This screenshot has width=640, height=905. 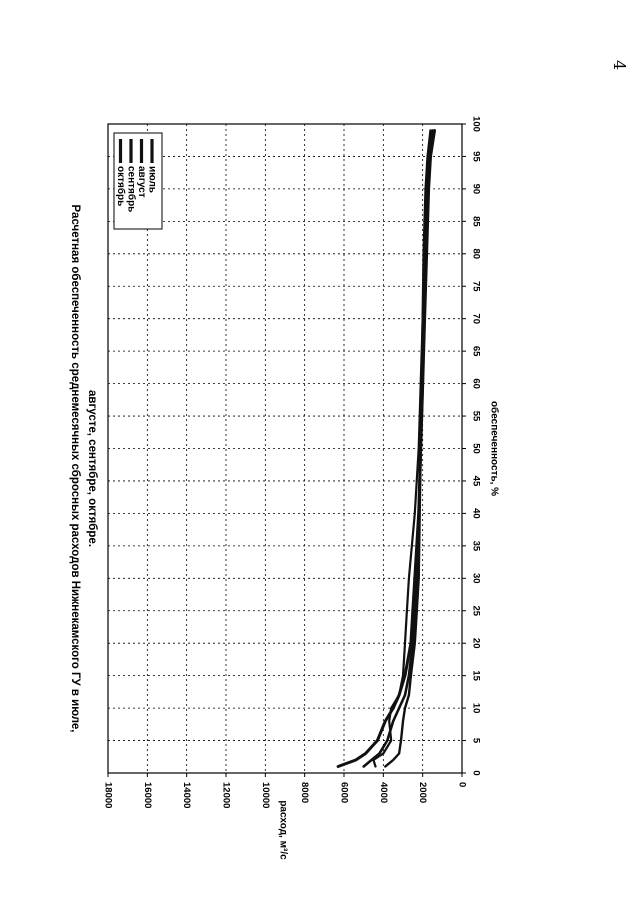 I want to click on x-tick-label: 65, so click(x=475, y=351).